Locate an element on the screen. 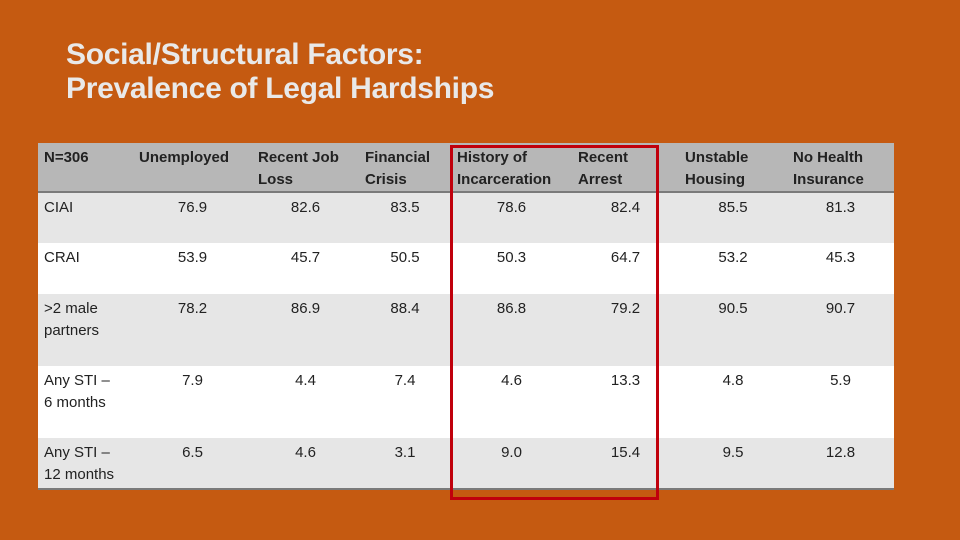  table-cell: 86.8 is located at coordinates (511, 330).